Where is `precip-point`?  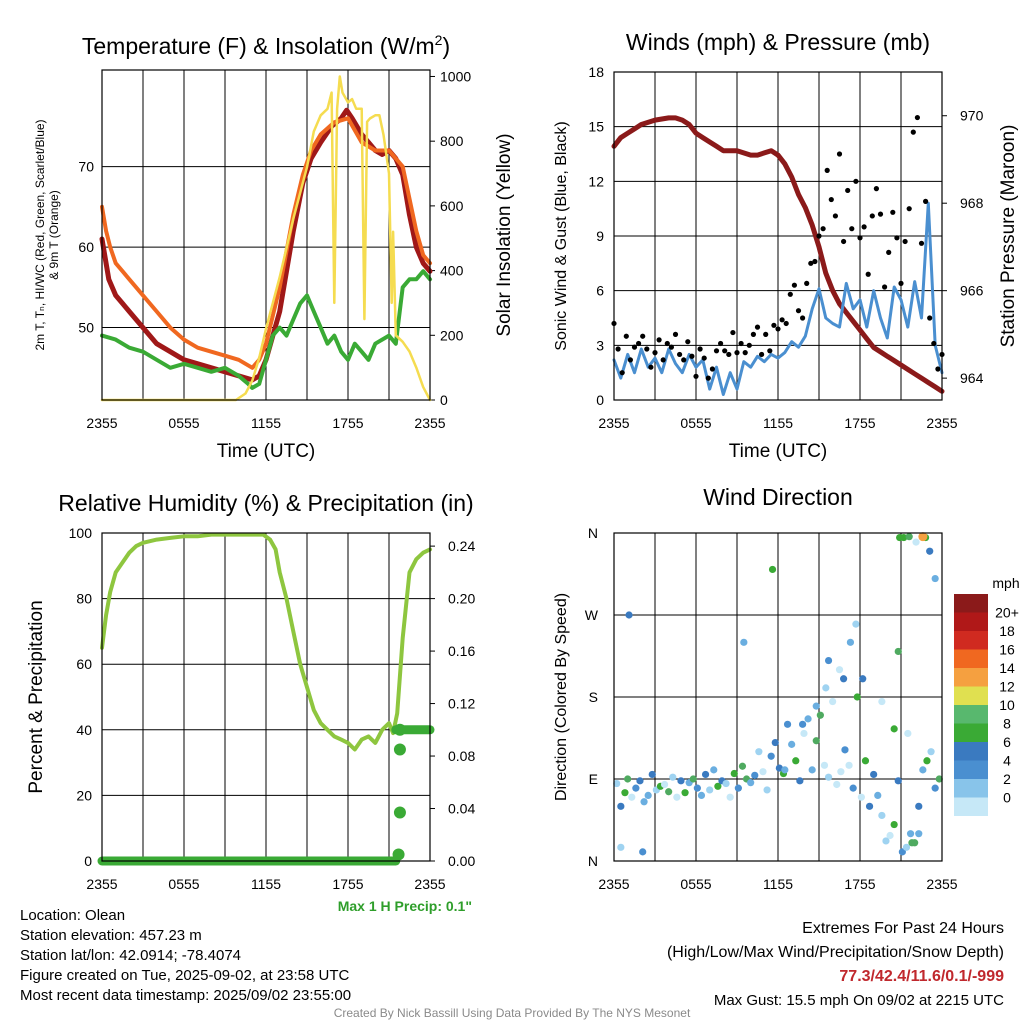
precip-point is located at coordinates (399, 749).